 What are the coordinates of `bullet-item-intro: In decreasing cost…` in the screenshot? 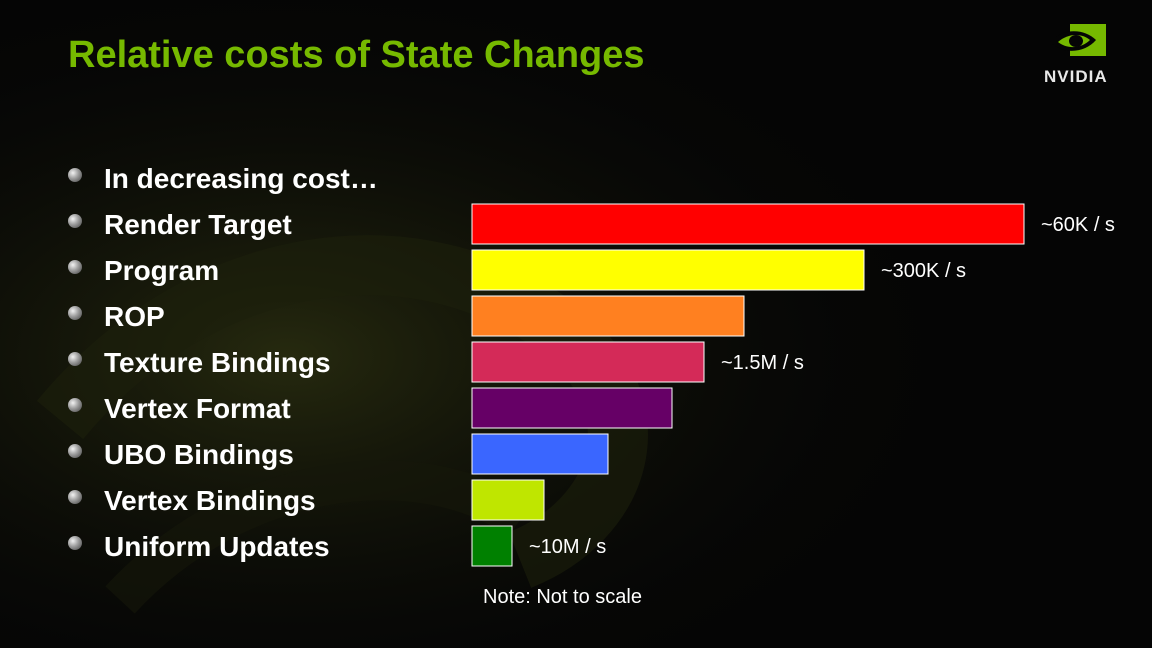 It's located at (223, 179).